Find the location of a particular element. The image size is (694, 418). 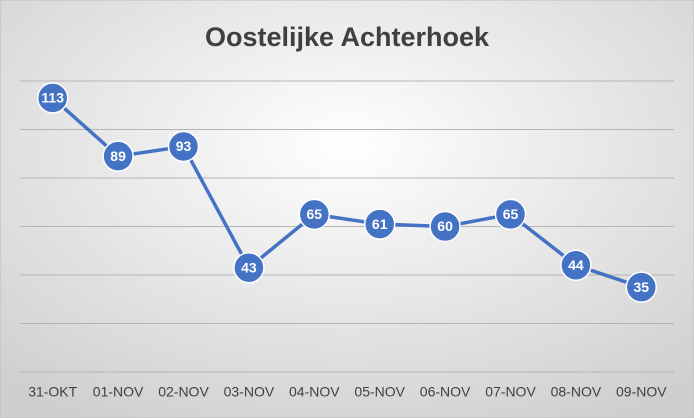

x-tick-label: 08-NOV is located at coordinates (576, 392).